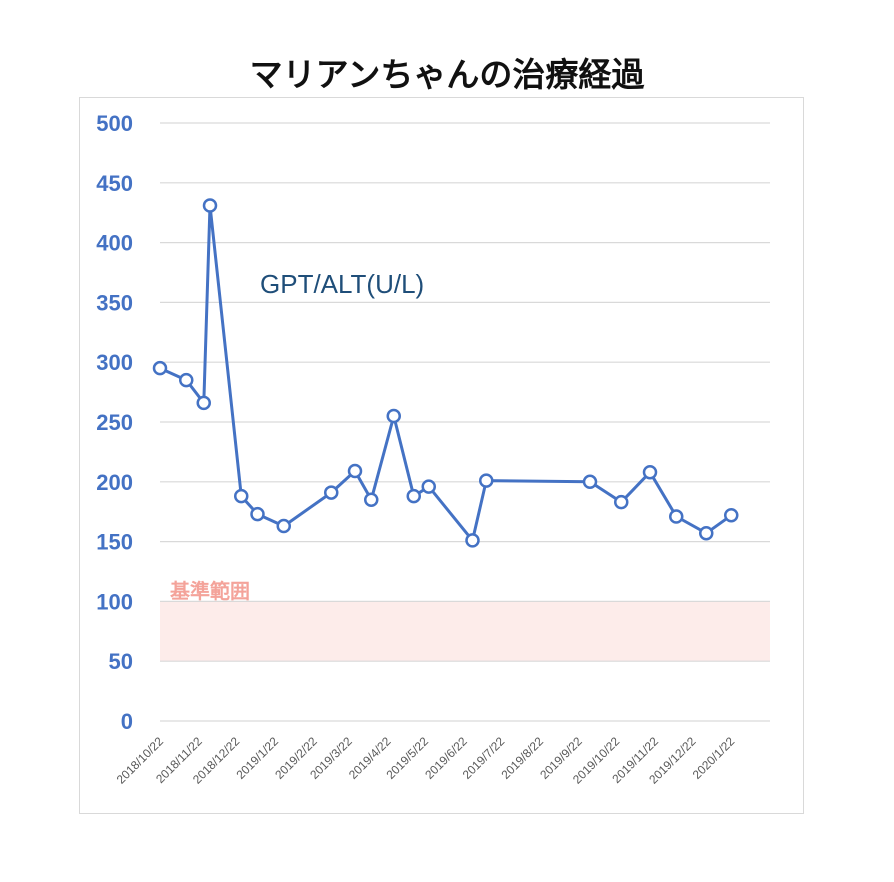  I want to click on reference-band-label: 基準範囲, so click(210, 591).